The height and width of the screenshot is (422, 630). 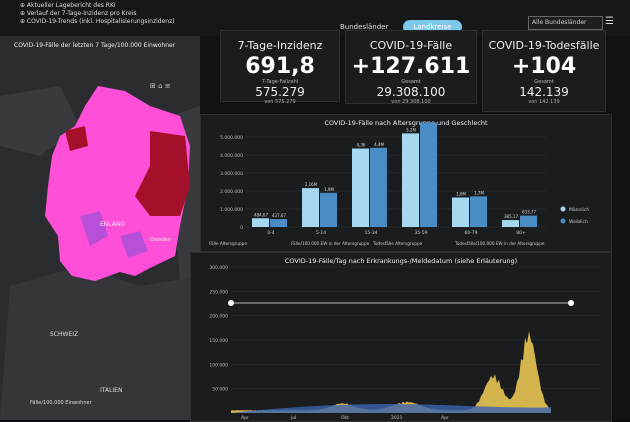 What do you see at coordinates (245, 418) in the screenshot?
I see `x-tick-label: Apr` at bounding box center [245, 418].